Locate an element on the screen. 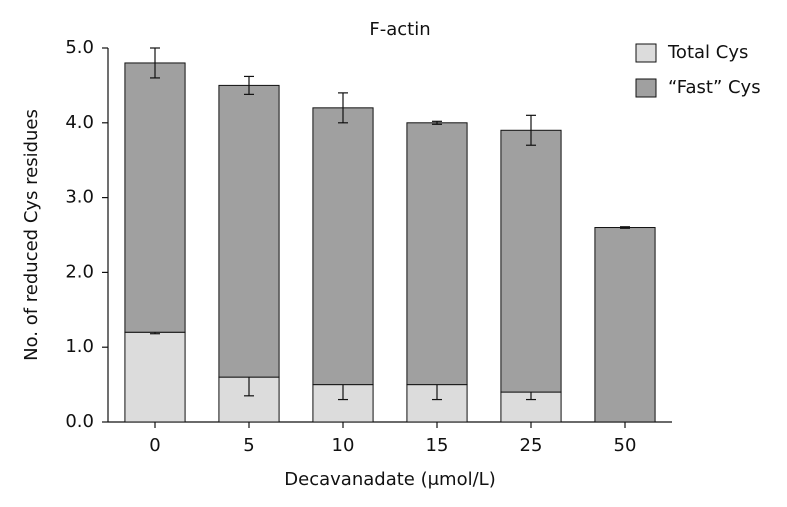  x-tick-label: 50 is located at coordinates (625, 445).